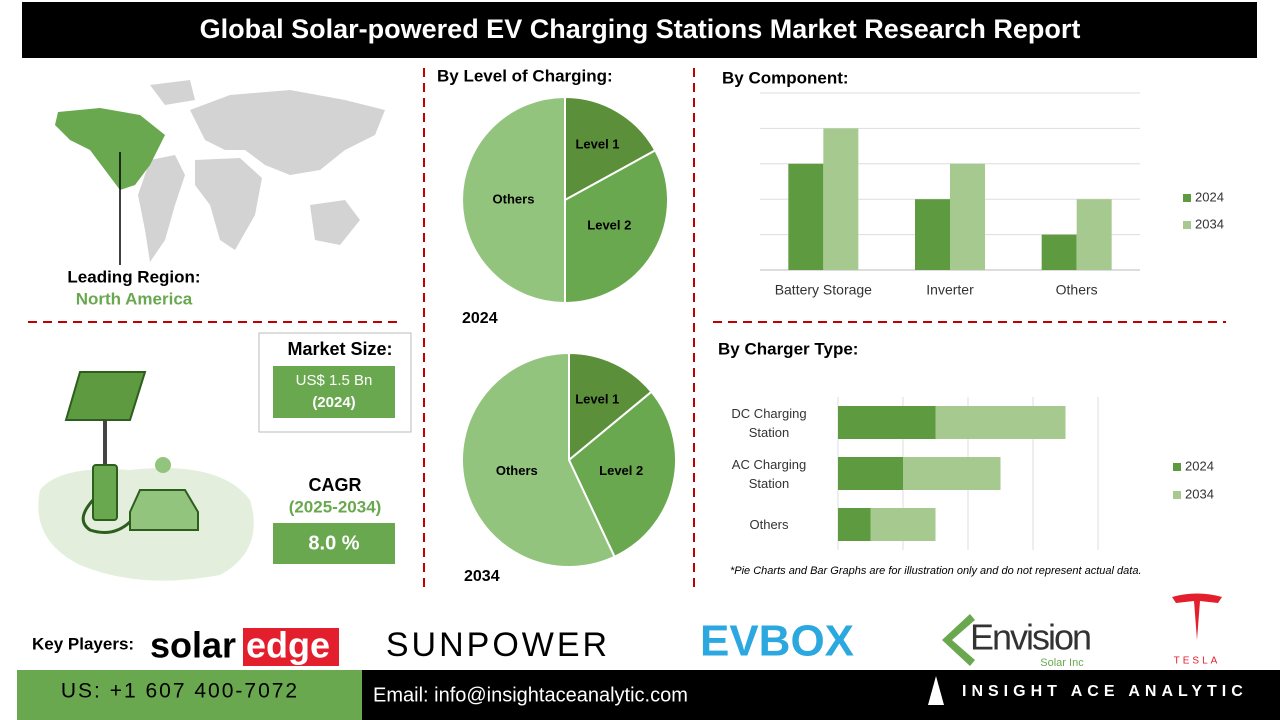 The height and width of the screenshot is (720, 1280). Describe the element at coordinates (1030, 637) in the screenshot. I see `player-logo: Envision` at that location.